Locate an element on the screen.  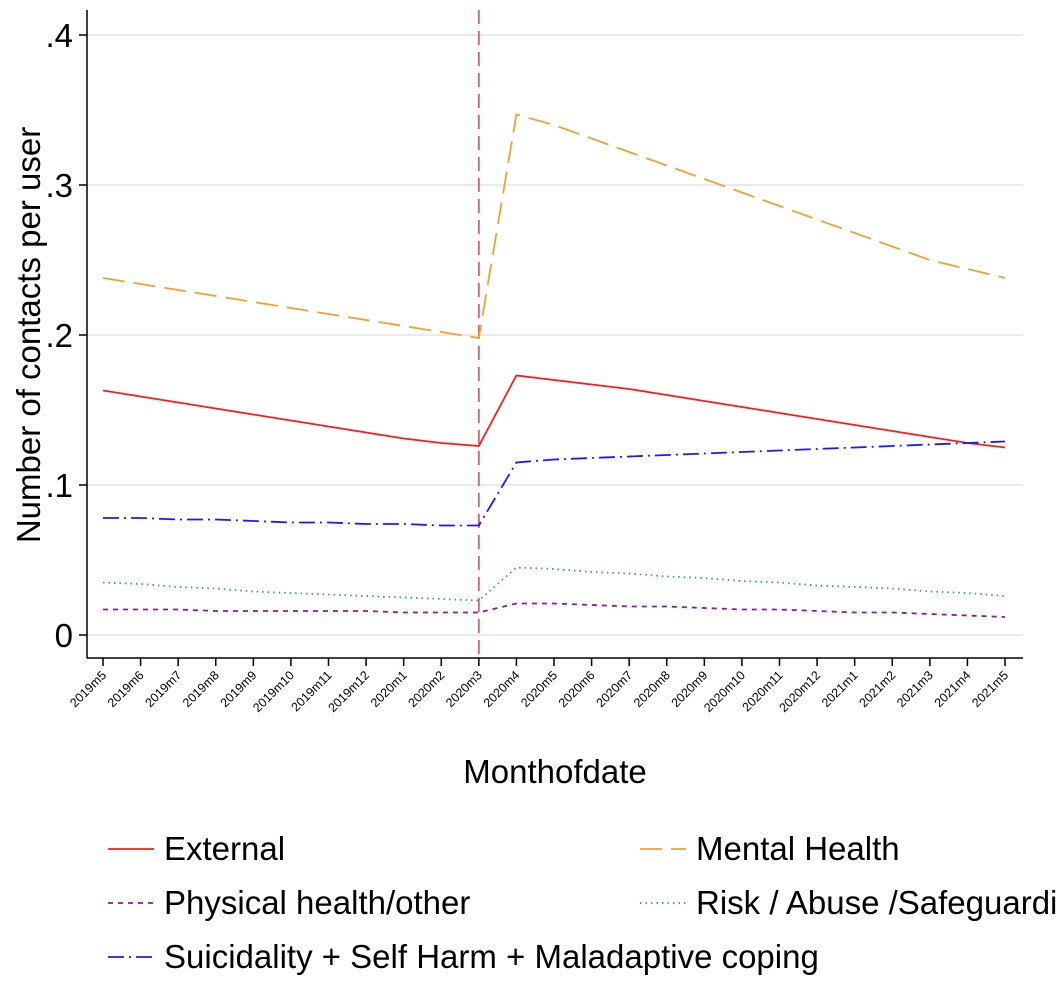
x-tick-label: 2019m6 is located at coordinates (126, 689).